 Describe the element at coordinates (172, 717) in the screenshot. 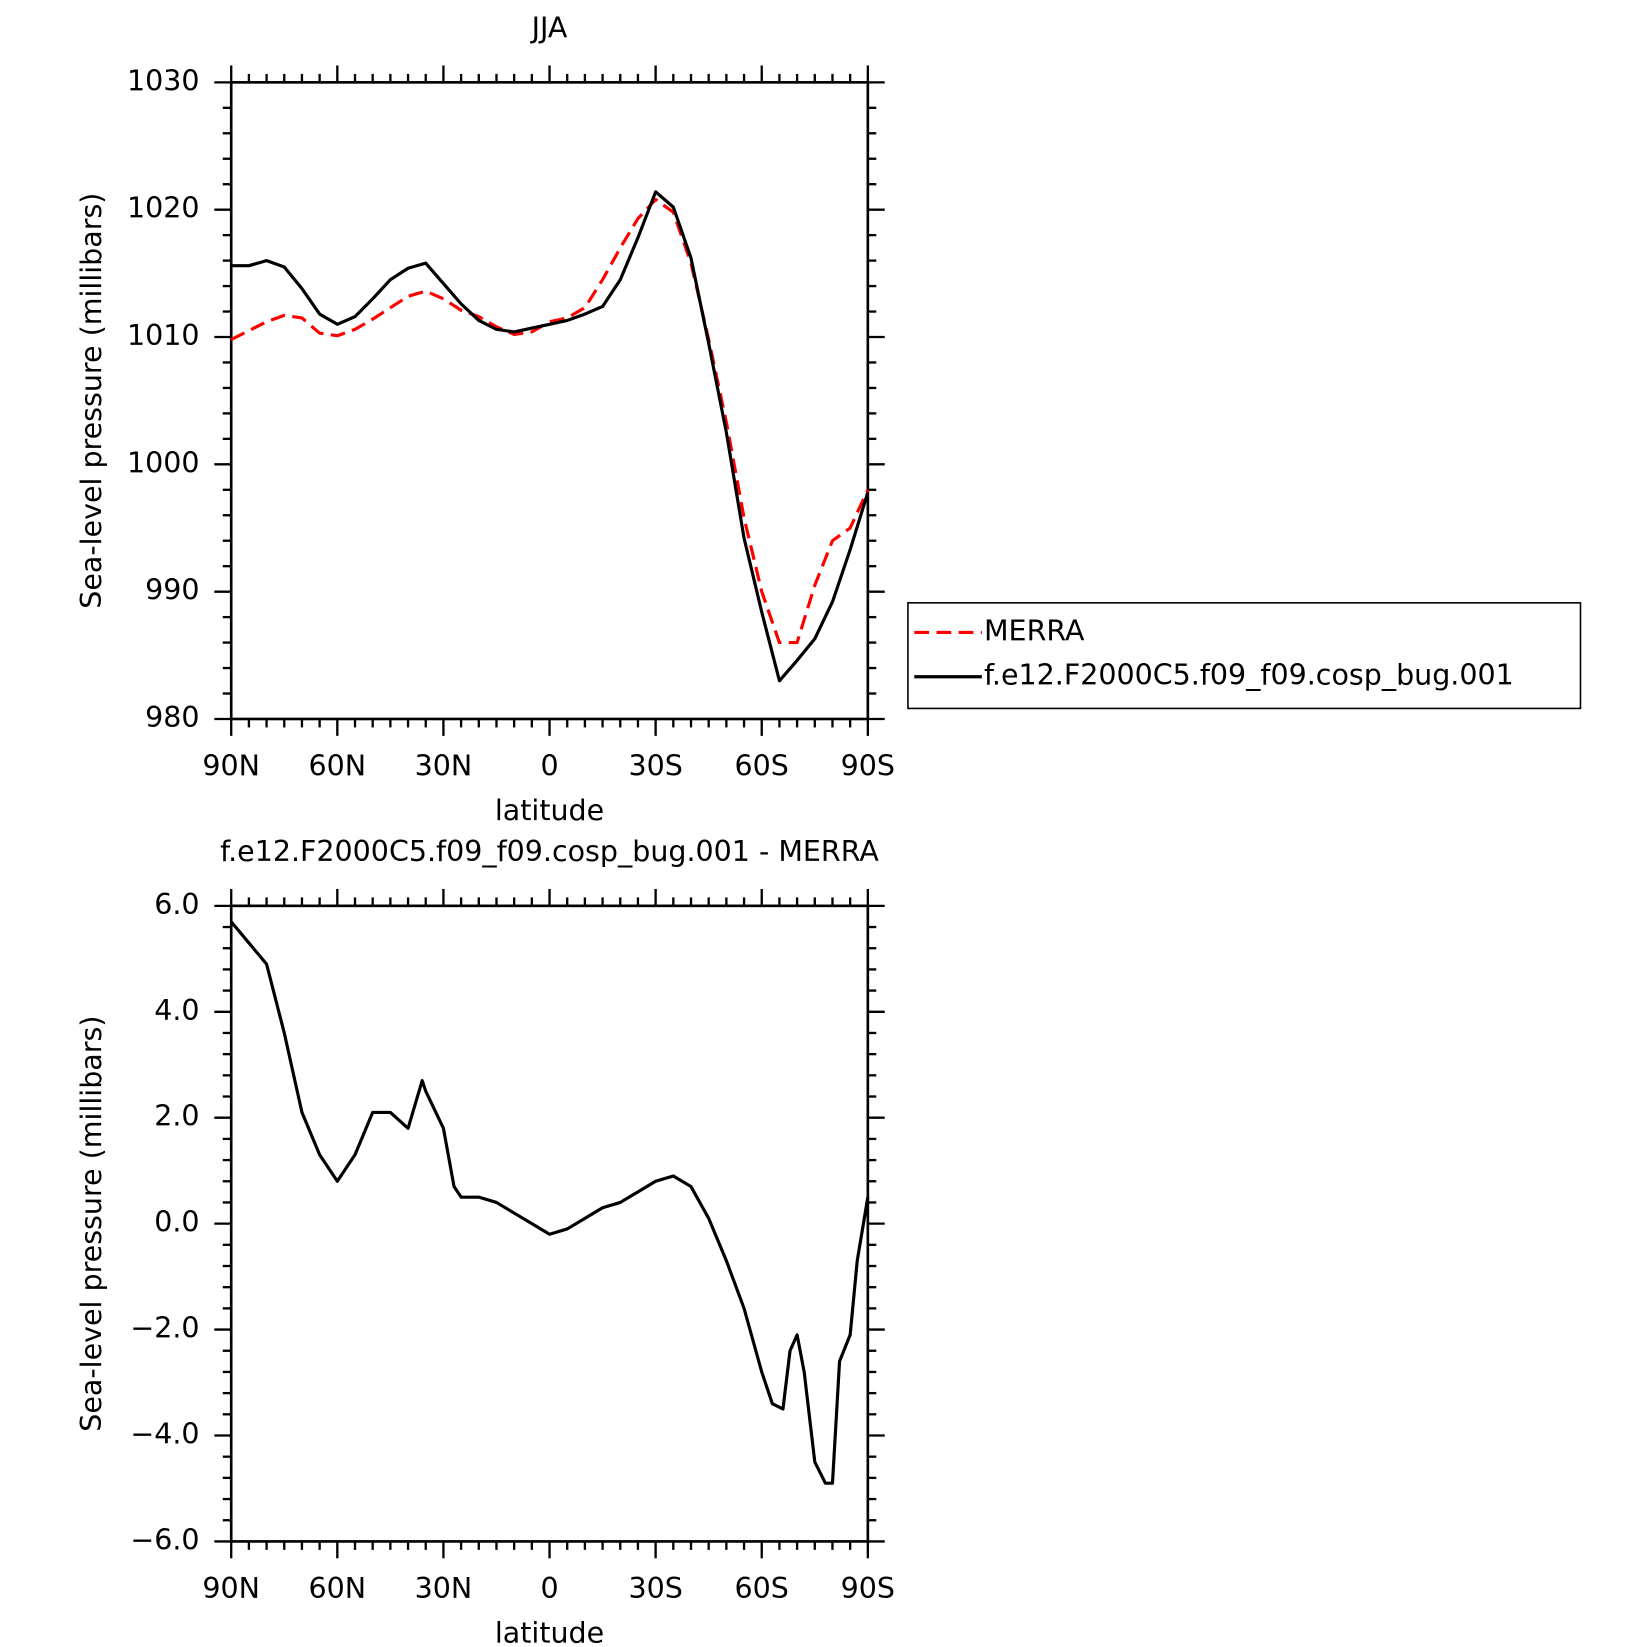

I see `y-tick-label: 980` at that location.